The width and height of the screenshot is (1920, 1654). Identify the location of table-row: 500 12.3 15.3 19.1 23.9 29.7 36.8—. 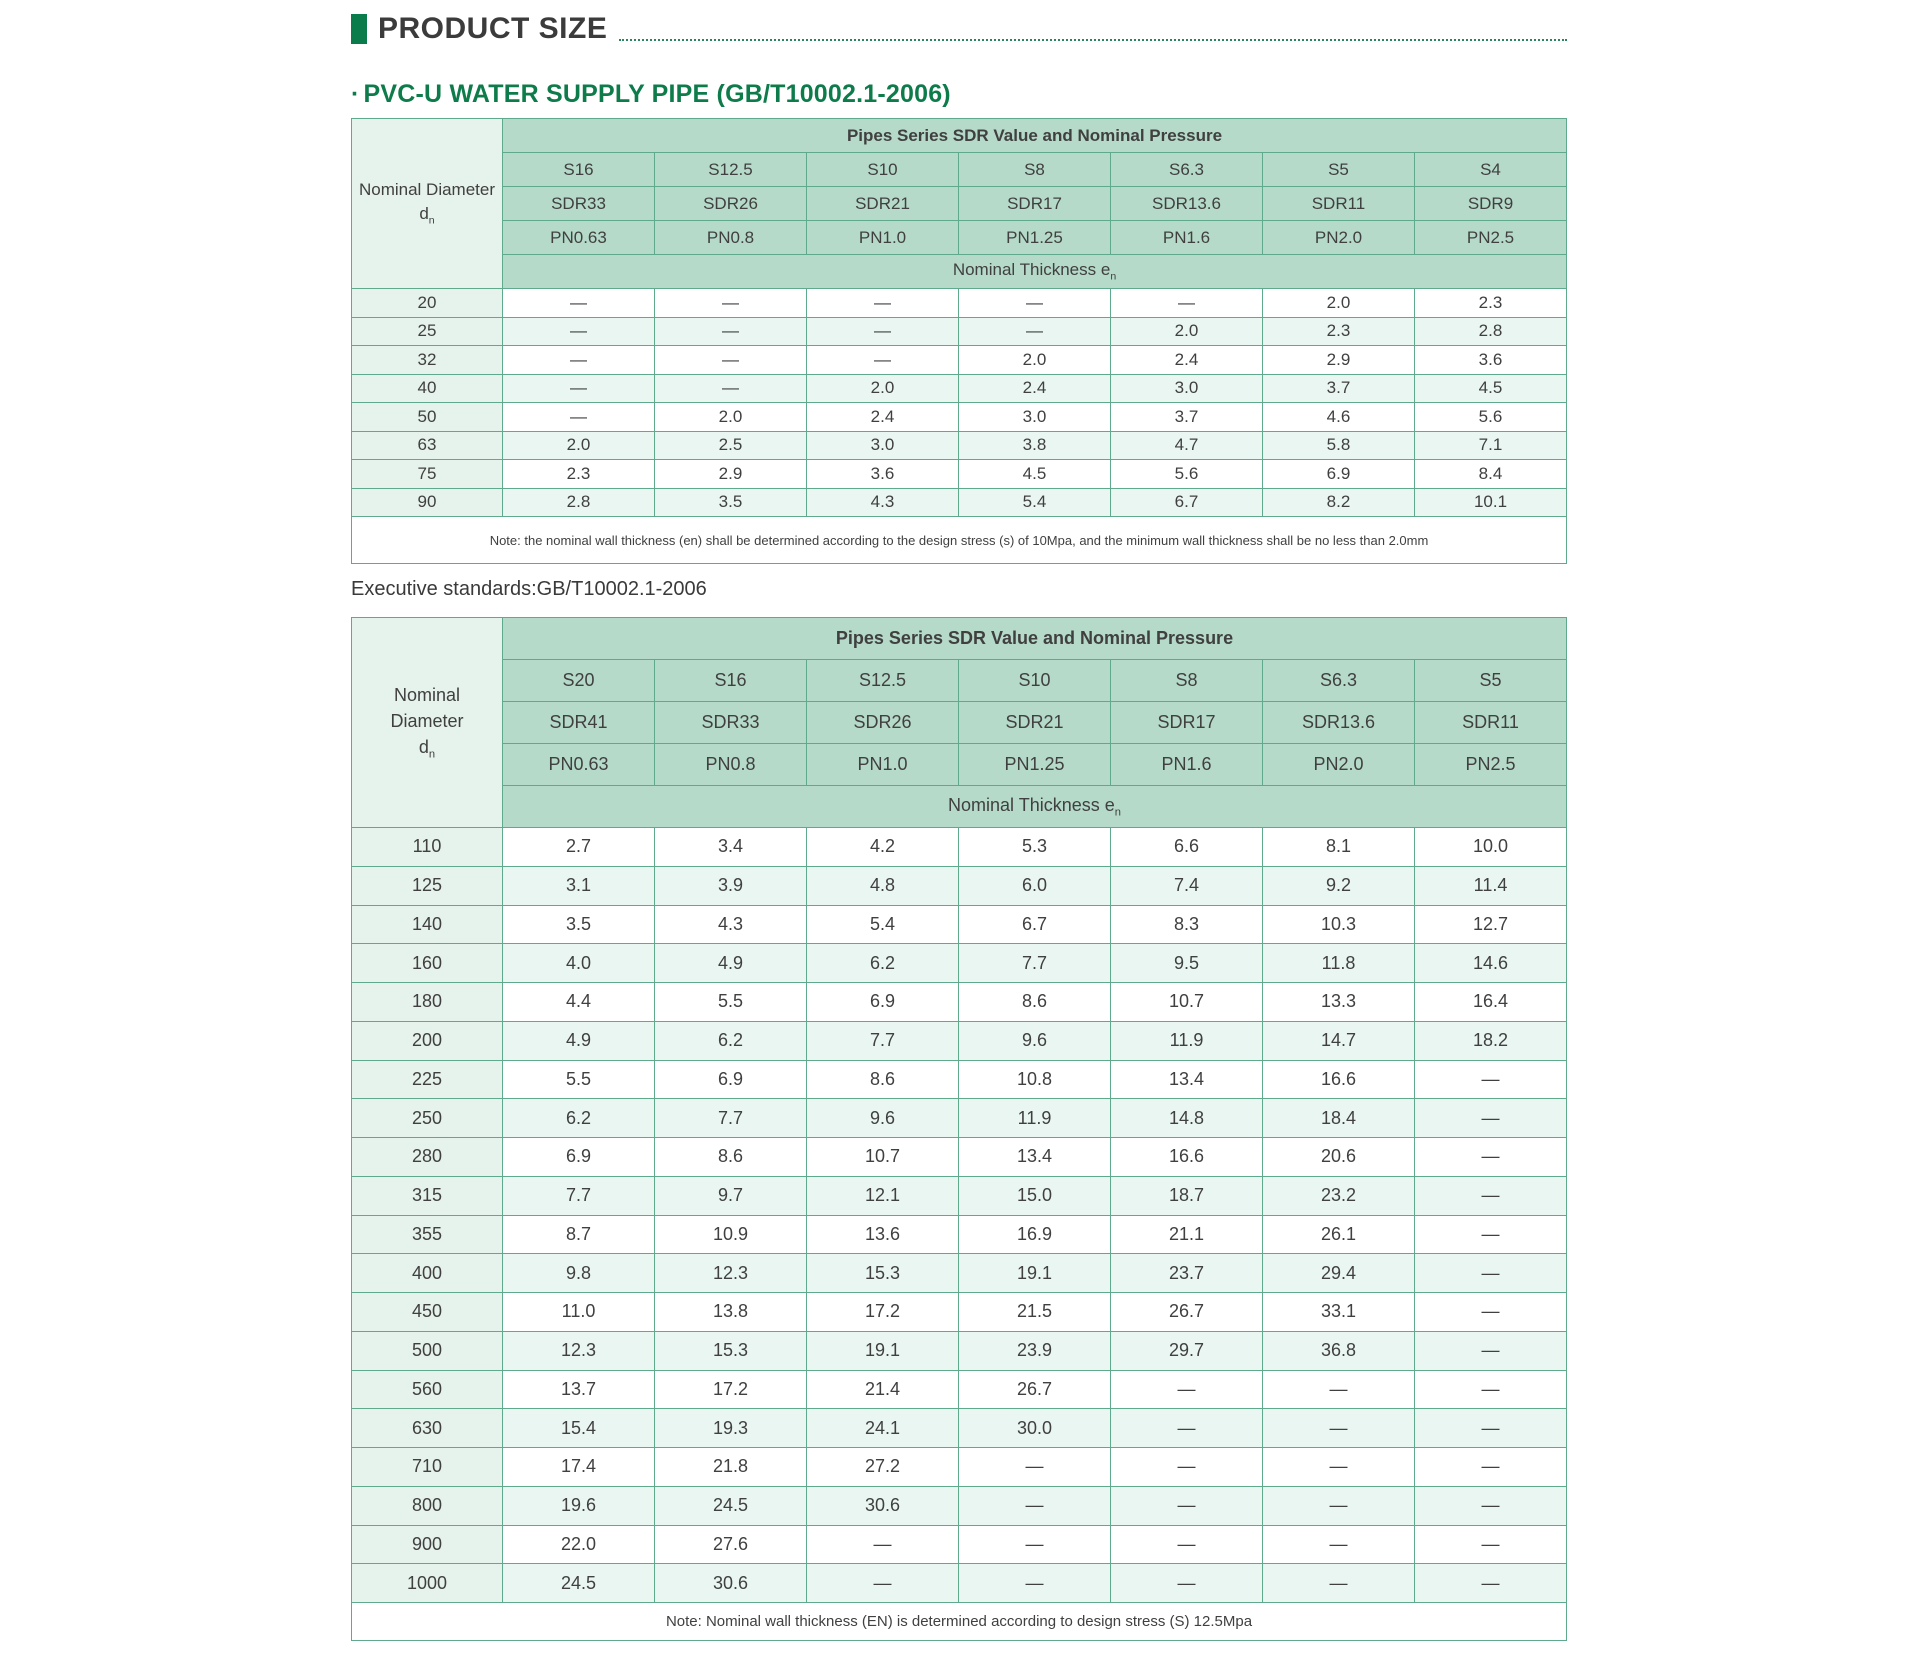
(959, 1350).